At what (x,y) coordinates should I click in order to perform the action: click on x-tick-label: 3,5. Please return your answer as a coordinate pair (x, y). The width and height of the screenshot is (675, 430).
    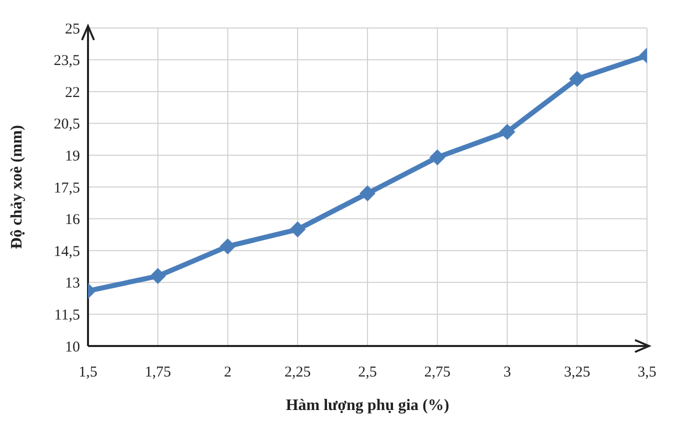
    Looking at the image, I should click on (647, 372).